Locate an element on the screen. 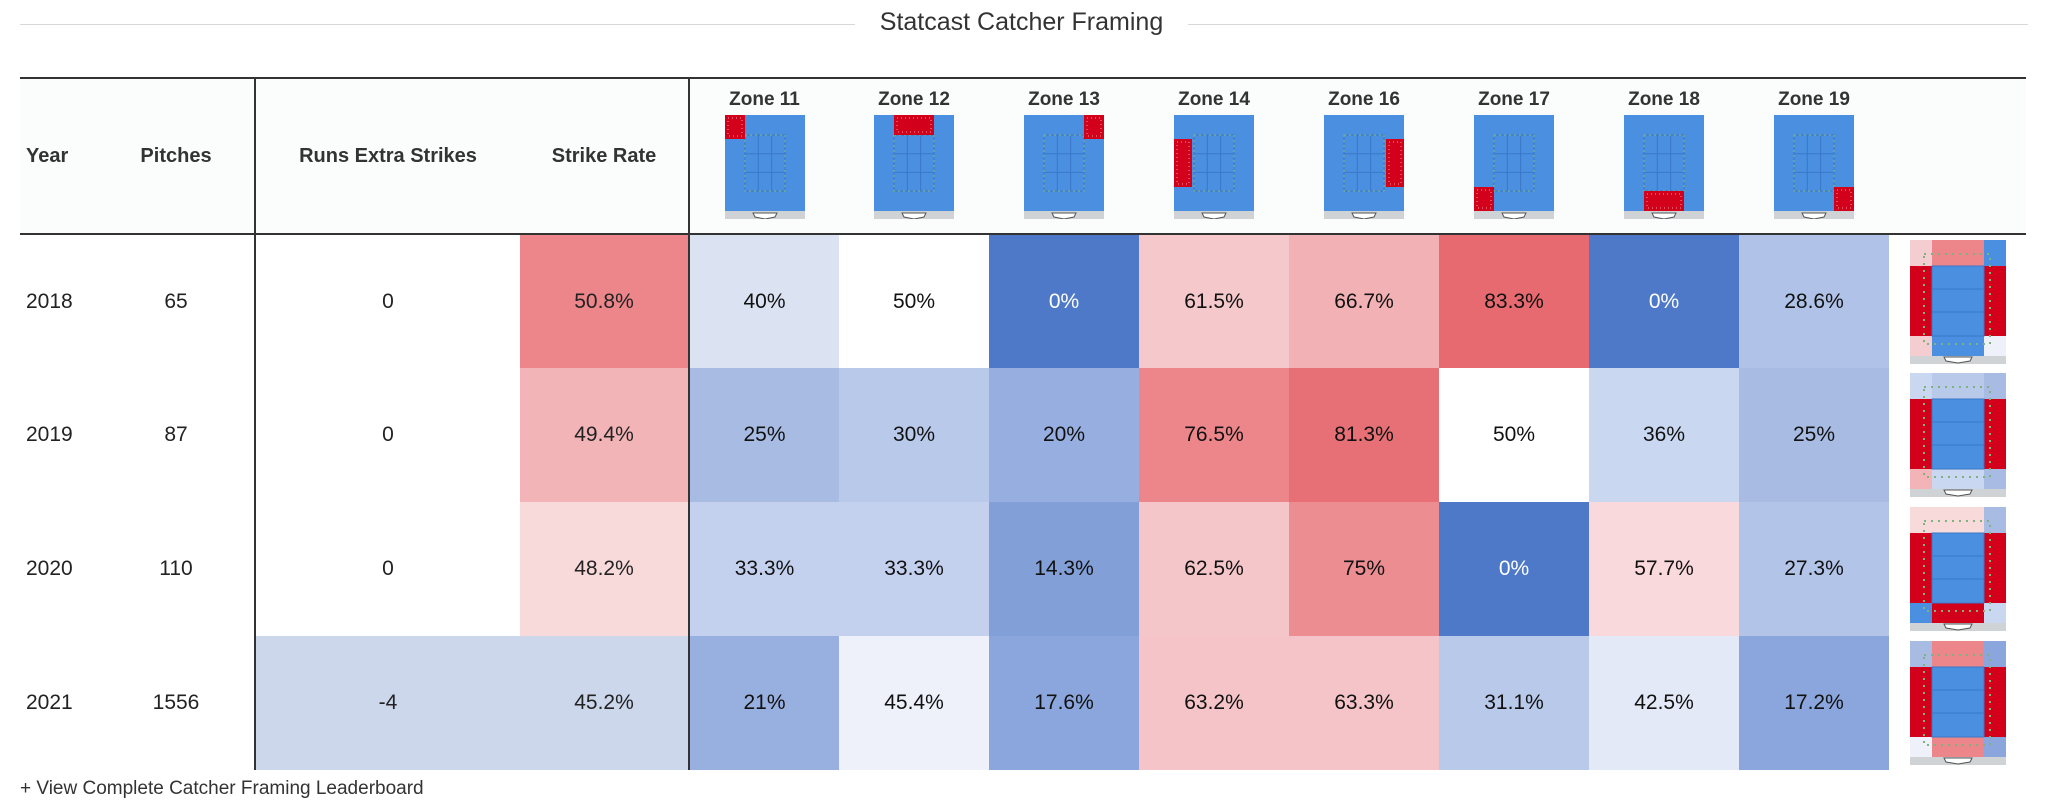 Image resolution: width=2048 pixels, height=800 pixels. cell-zone-12: 33.3% is located at coordinates (914, 569).